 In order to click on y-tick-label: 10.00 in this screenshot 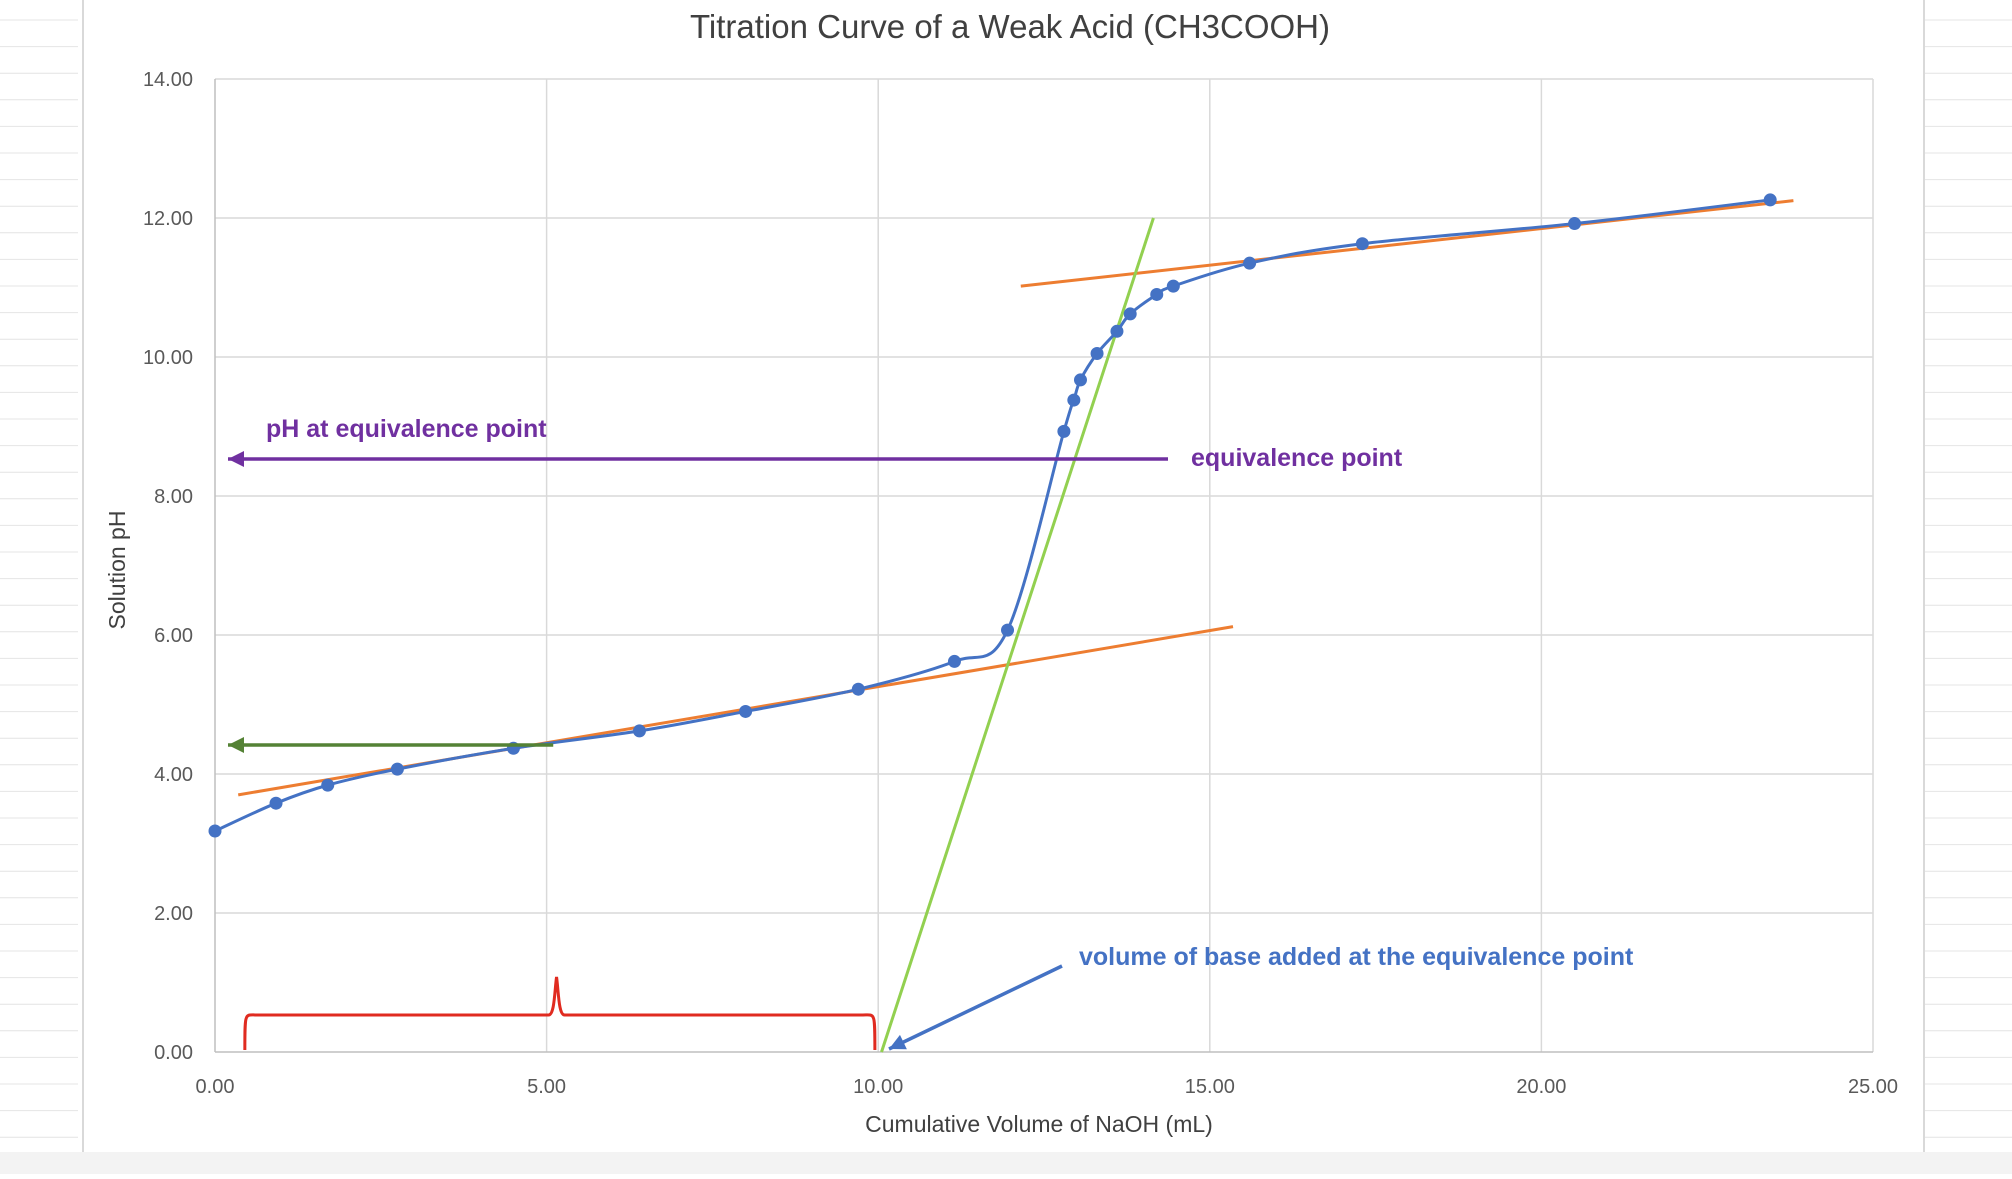, I will do `click(168, 358)`.